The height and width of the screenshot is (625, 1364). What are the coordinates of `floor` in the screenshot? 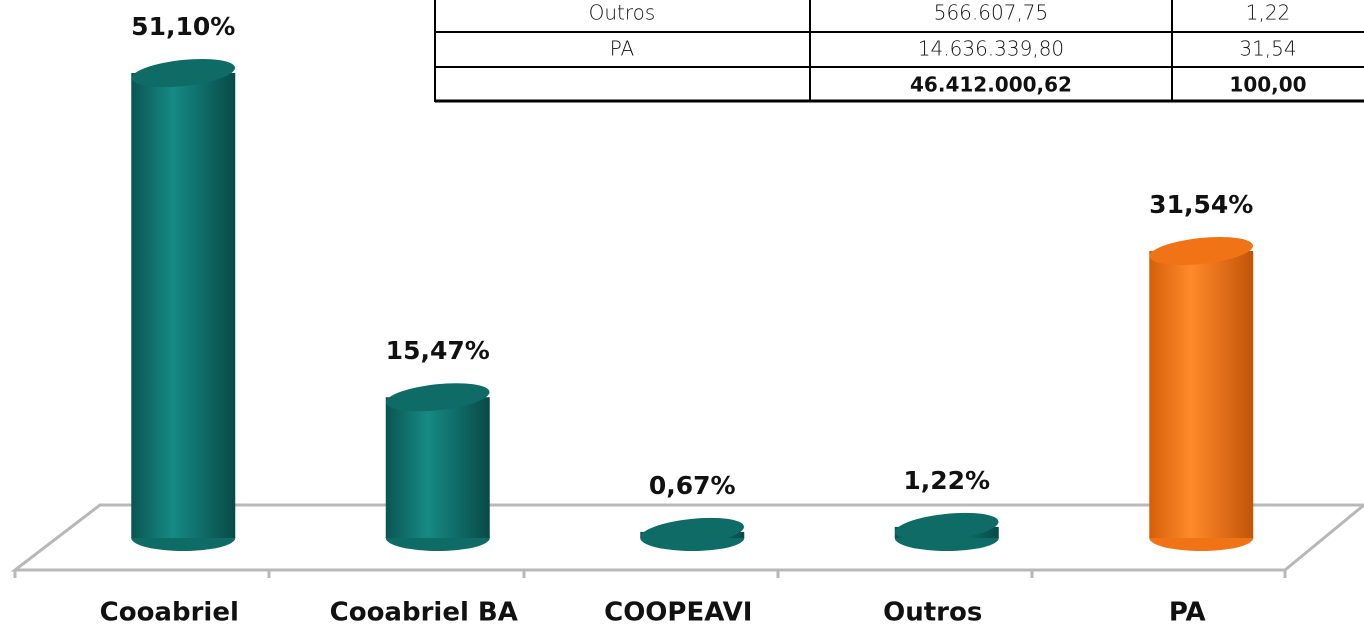 It's located at (687, 540).